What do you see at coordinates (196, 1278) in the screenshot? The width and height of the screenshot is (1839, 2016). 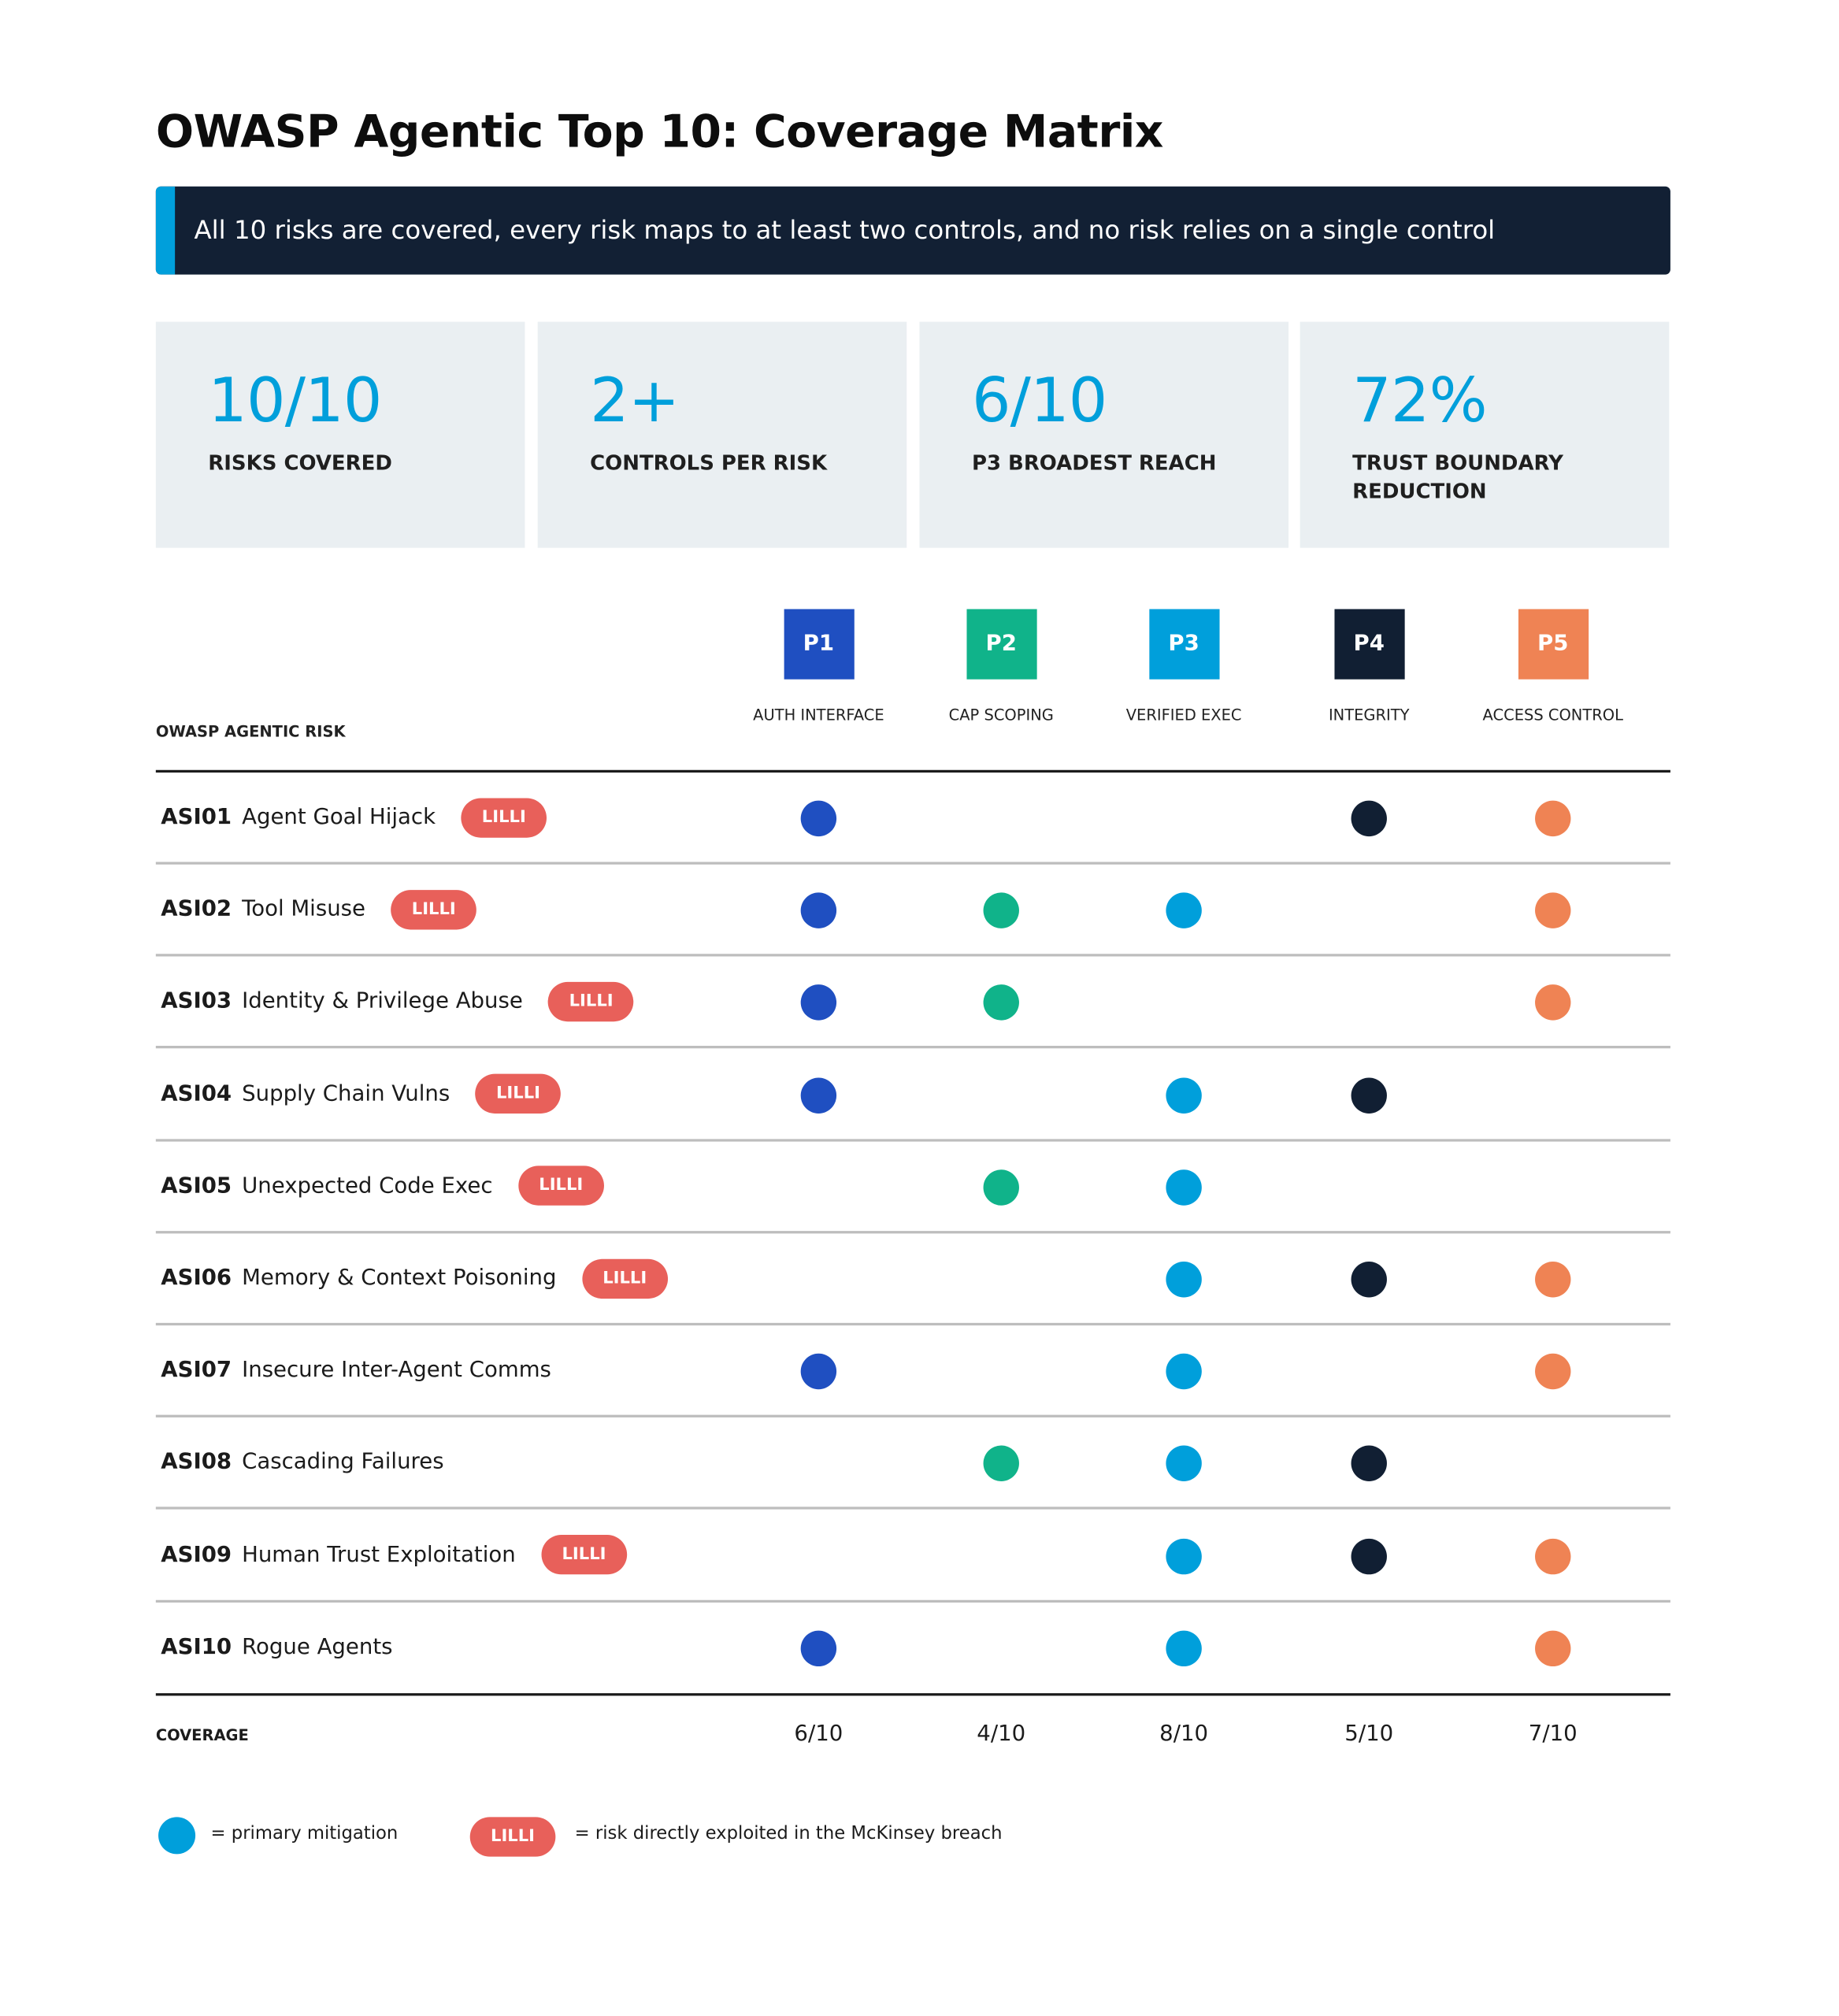 I see `risk-id: ASI06` at bounding box center [196, 1278].